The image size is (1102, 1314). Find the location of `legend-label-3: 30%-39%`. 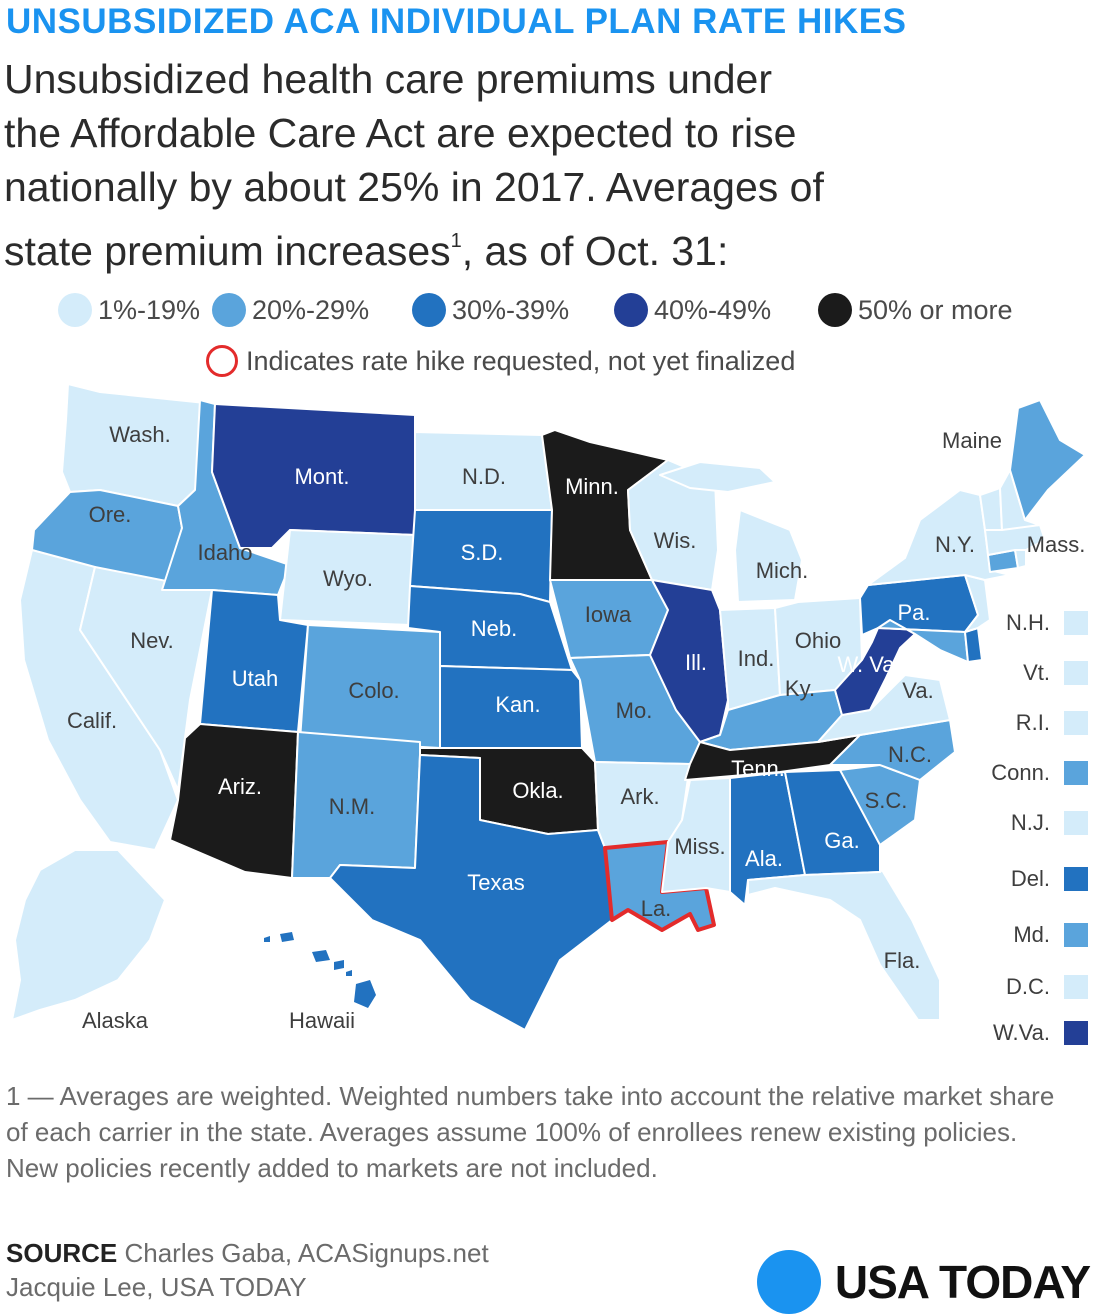

legend-label-3: 30%-39% is located at coordinates (511, 309).